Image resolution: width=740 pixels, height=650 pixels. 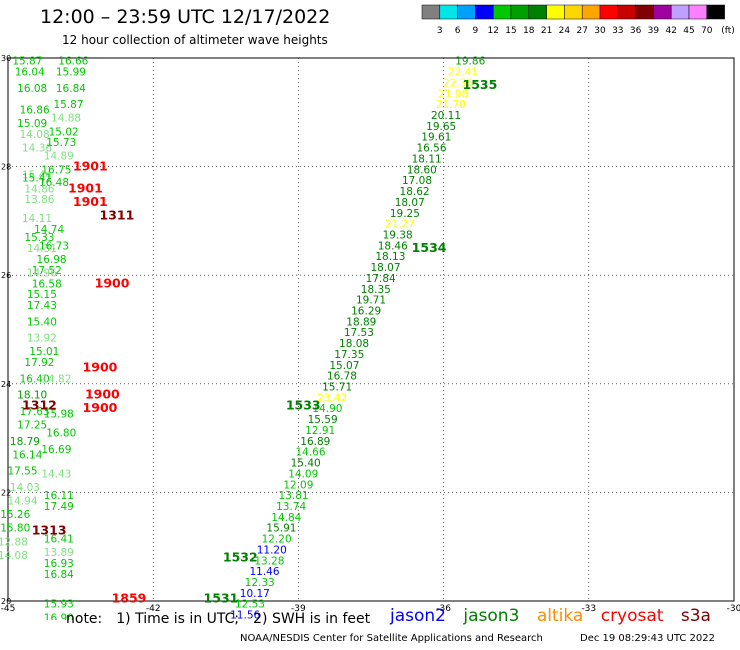 I want to click on wave-height-point: 14.36, so click(x=37, y=149).